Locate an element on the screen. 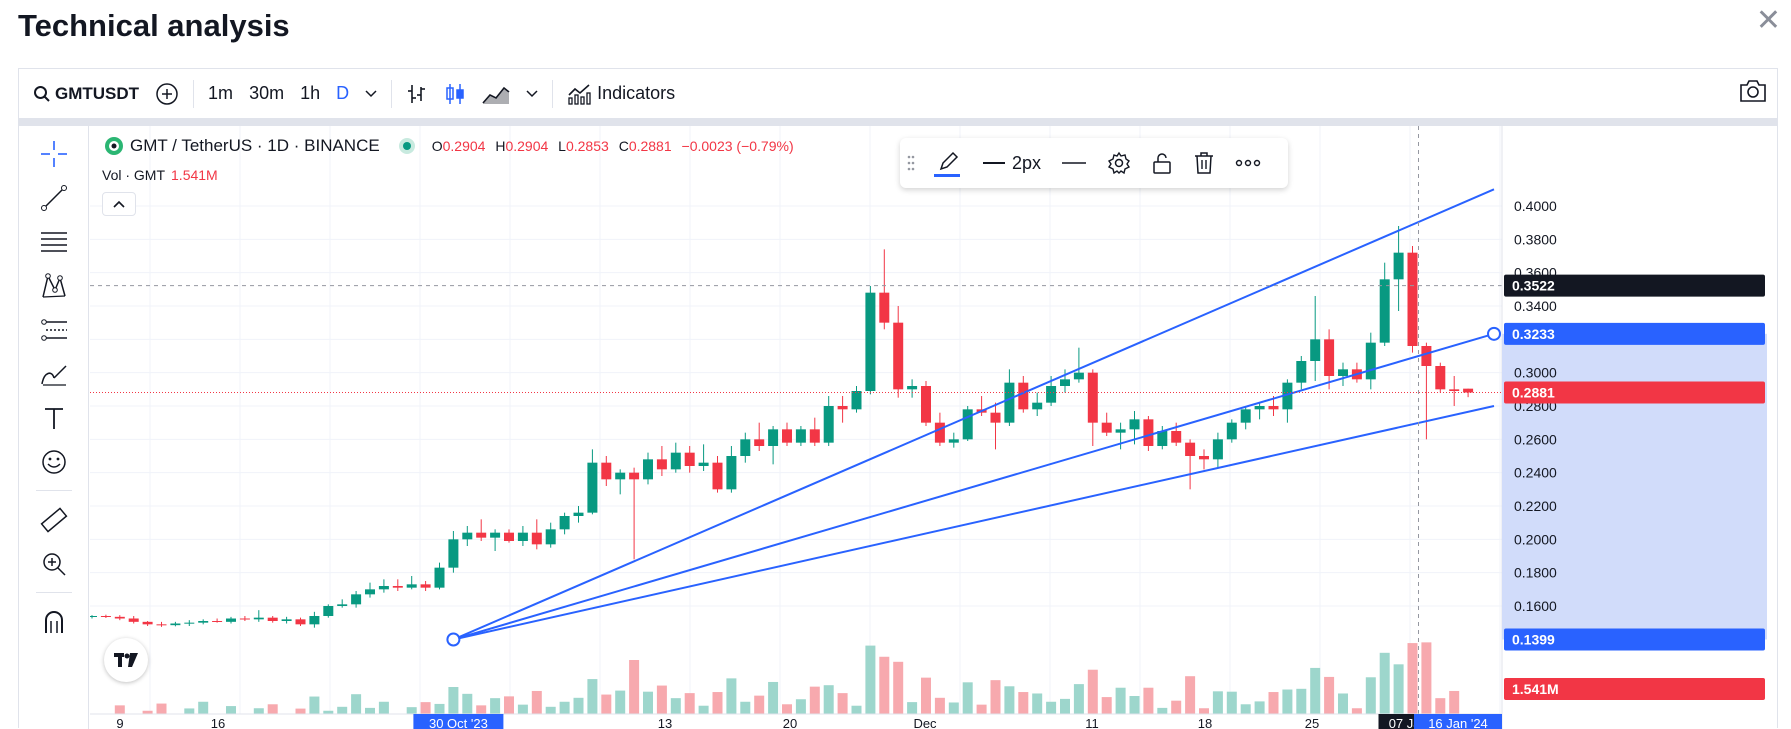 This screenshot has width=1791, height=729. timeframe-d: D is located at coordinates (343, 93).